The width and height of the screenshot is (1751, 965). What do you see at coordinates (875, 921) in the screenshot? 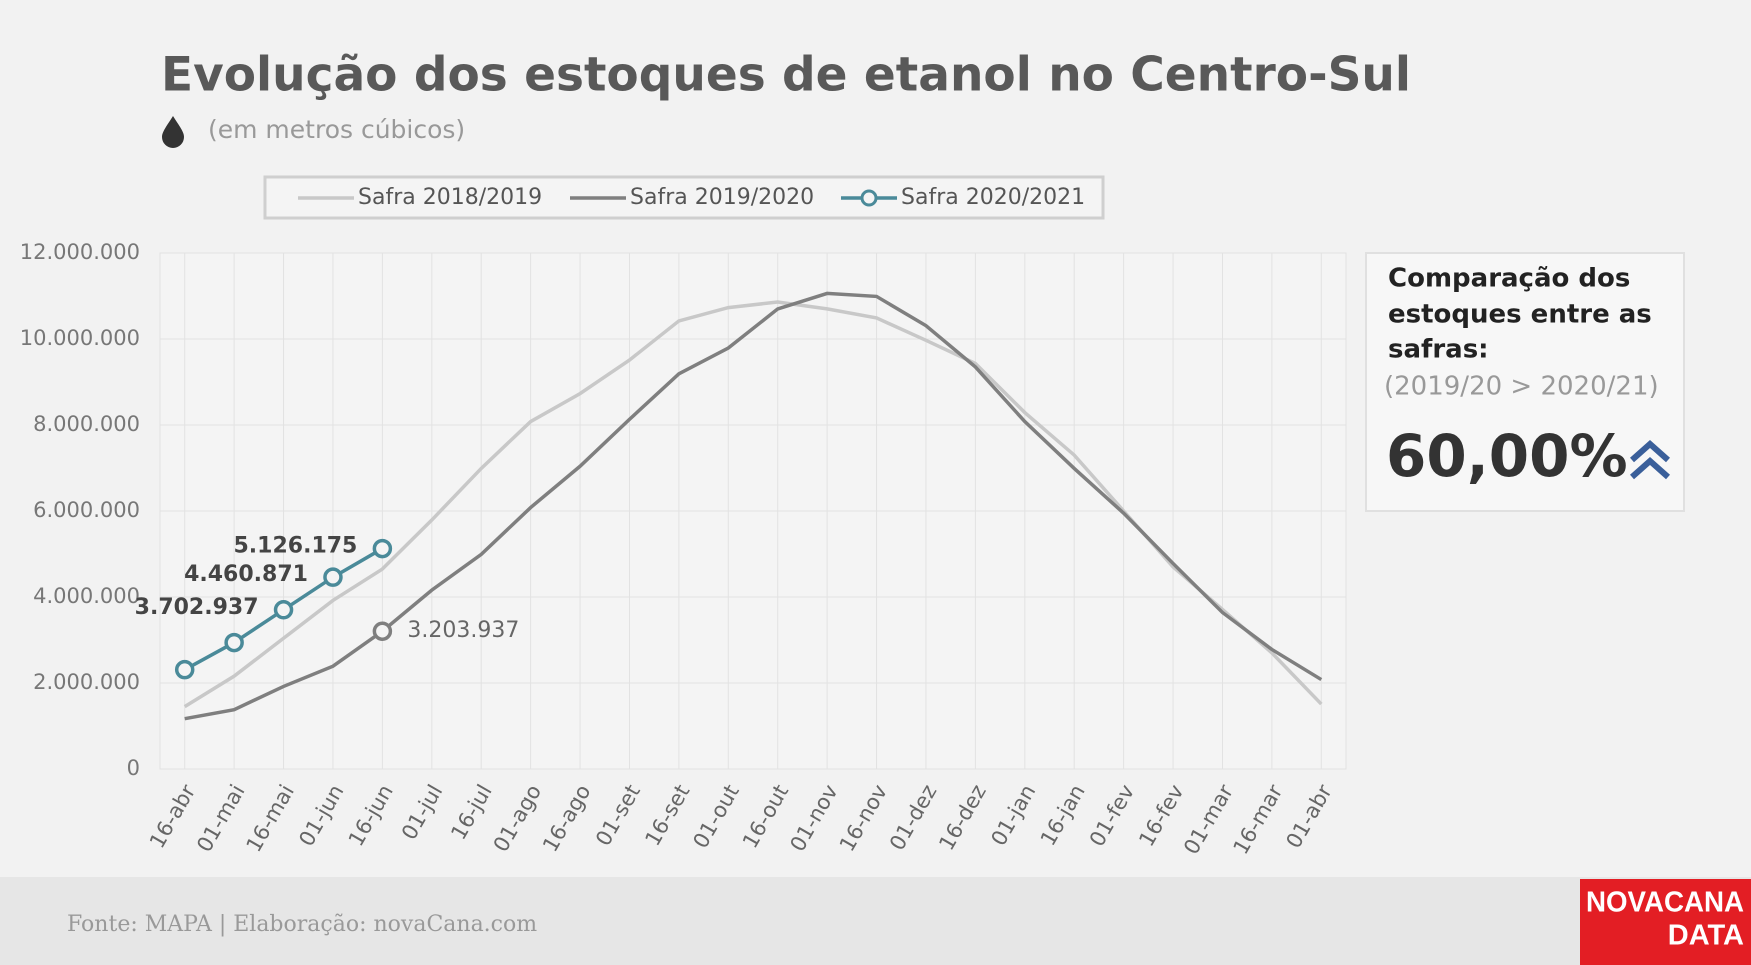
I see `footer-band` at bounding box center [875, 921].